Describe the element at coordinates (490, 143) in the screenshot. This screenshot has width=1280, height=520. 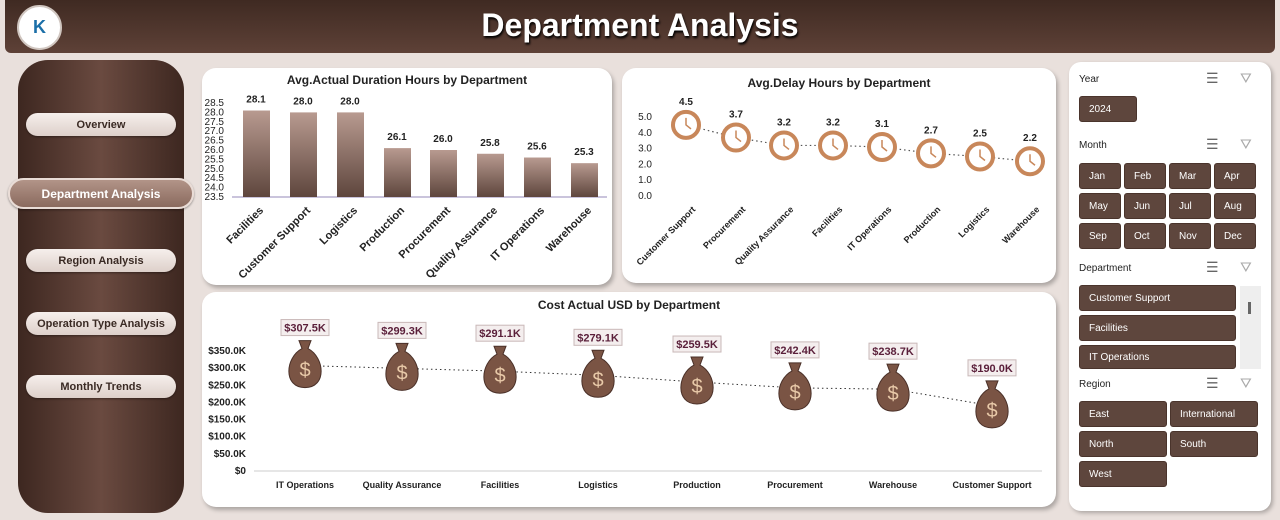
I see `data-label: 25.8` at that location.